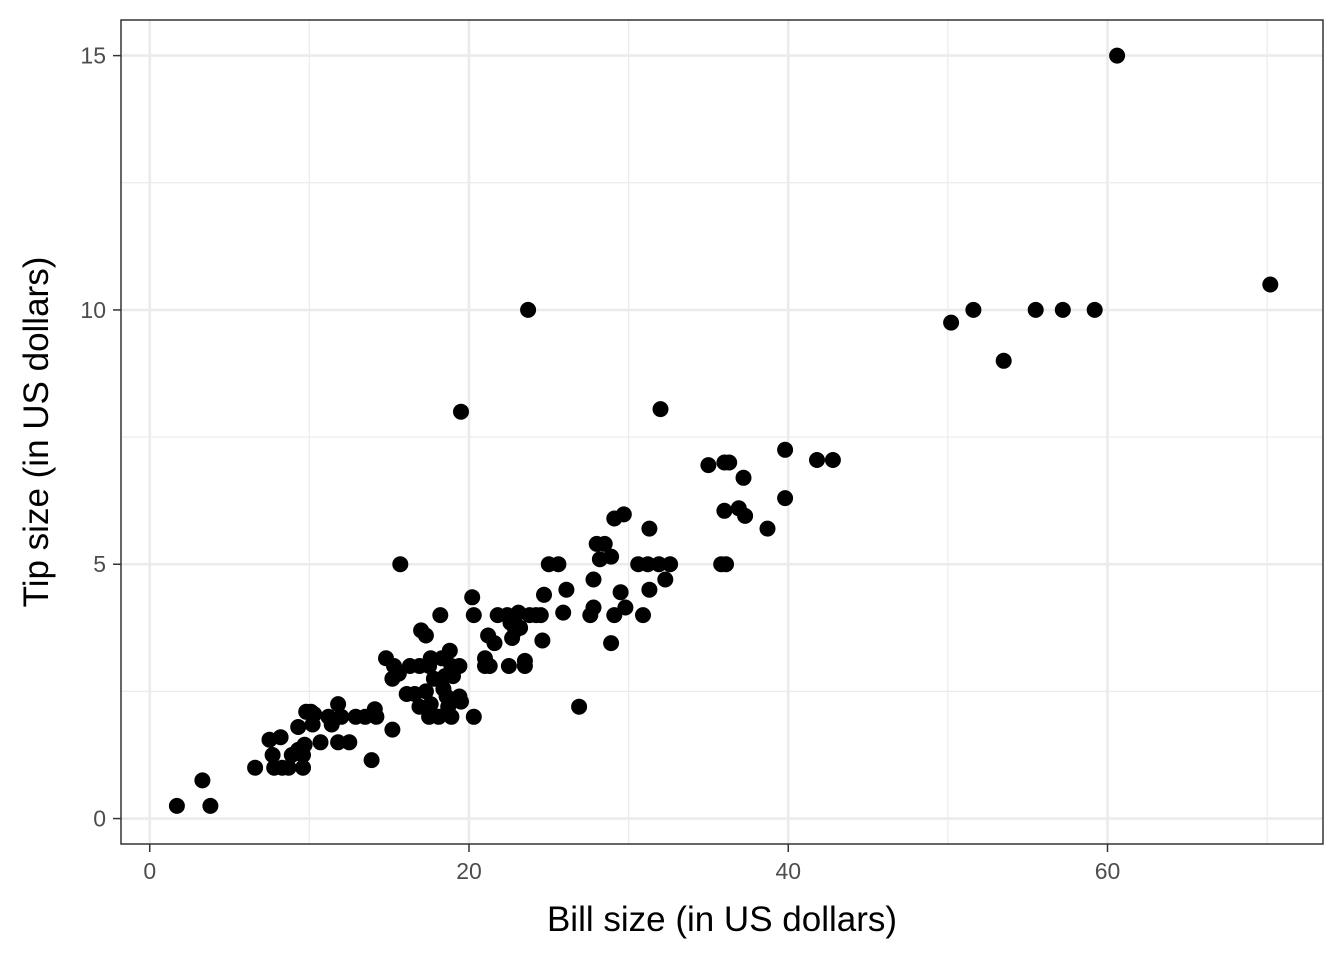  I want to click on x-axis-title: Bill size (in US dollars), so click(722, 919).